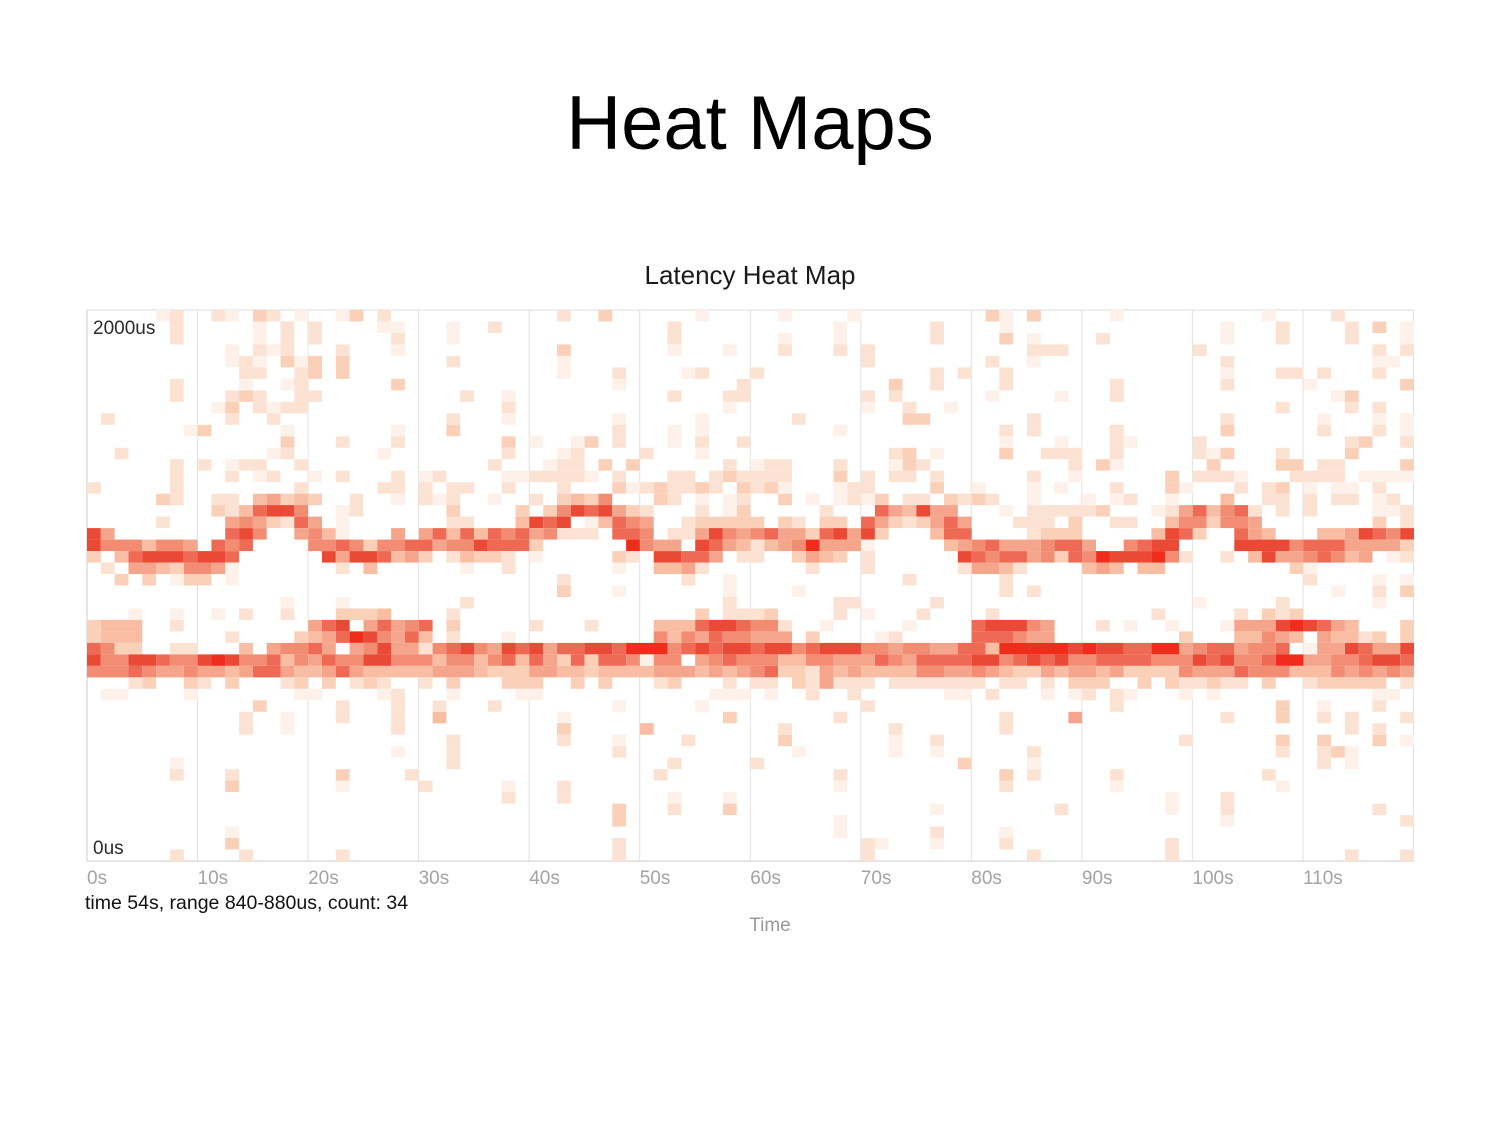 This screenshot has width=1500, height=1125. I want to click on svg-text: 10s, so click(213, 878).